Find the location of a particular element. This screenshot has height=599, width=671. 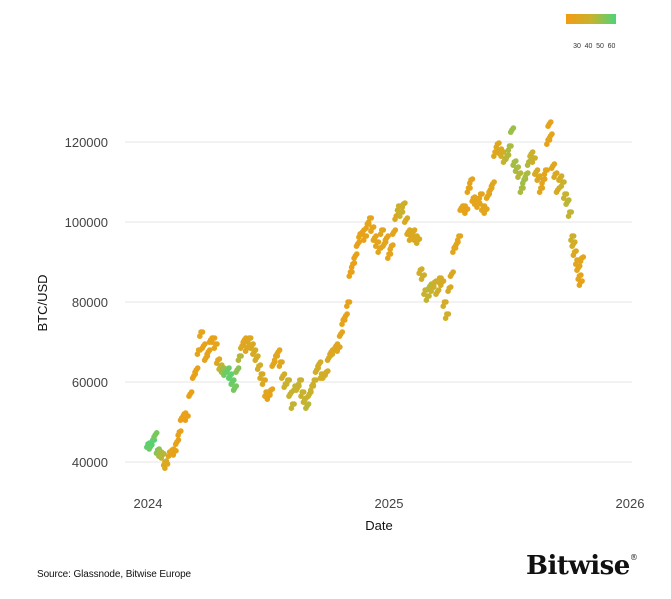

x-axis-title: Date is located at coordinates (378, 525).